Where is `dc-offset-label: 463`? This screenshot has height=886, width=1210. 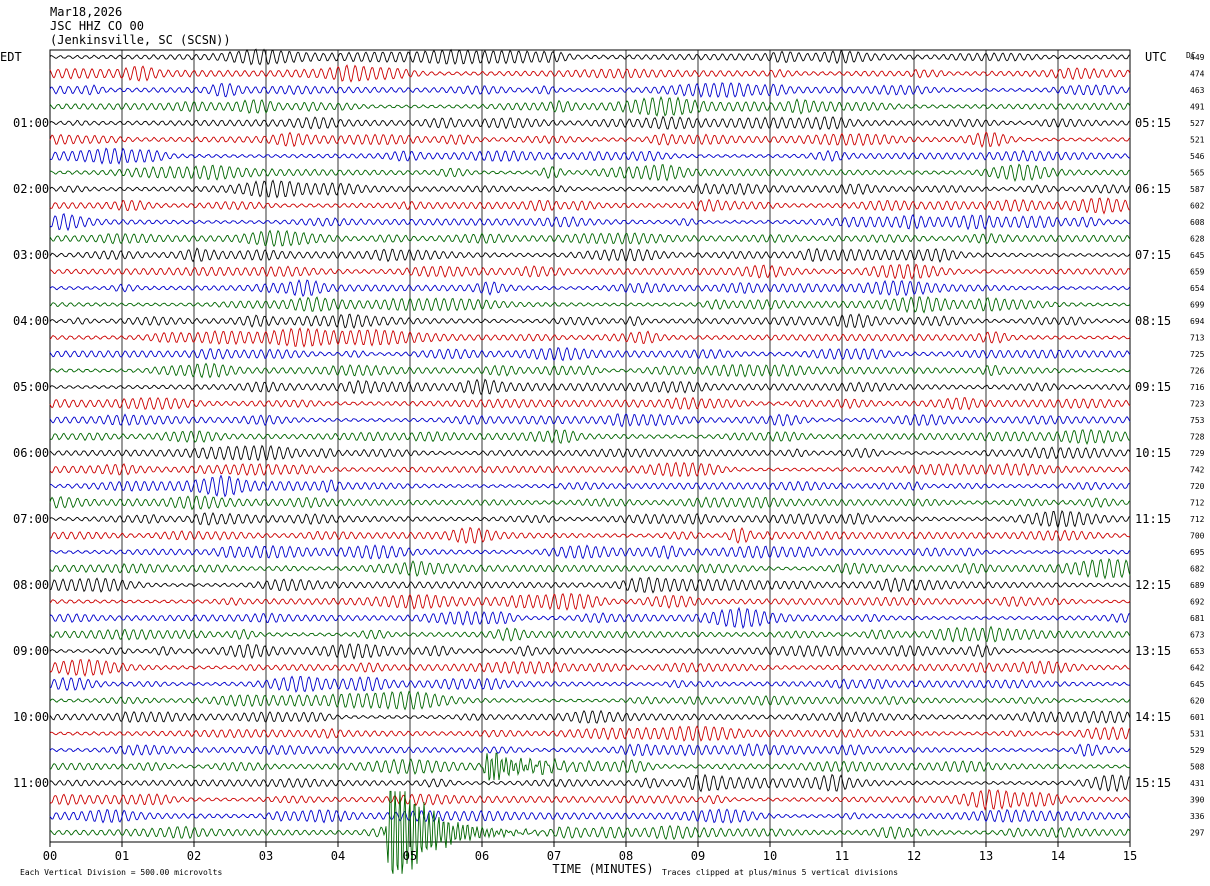 dc-offset-label: 463 is located at coordinates (1197, 90).